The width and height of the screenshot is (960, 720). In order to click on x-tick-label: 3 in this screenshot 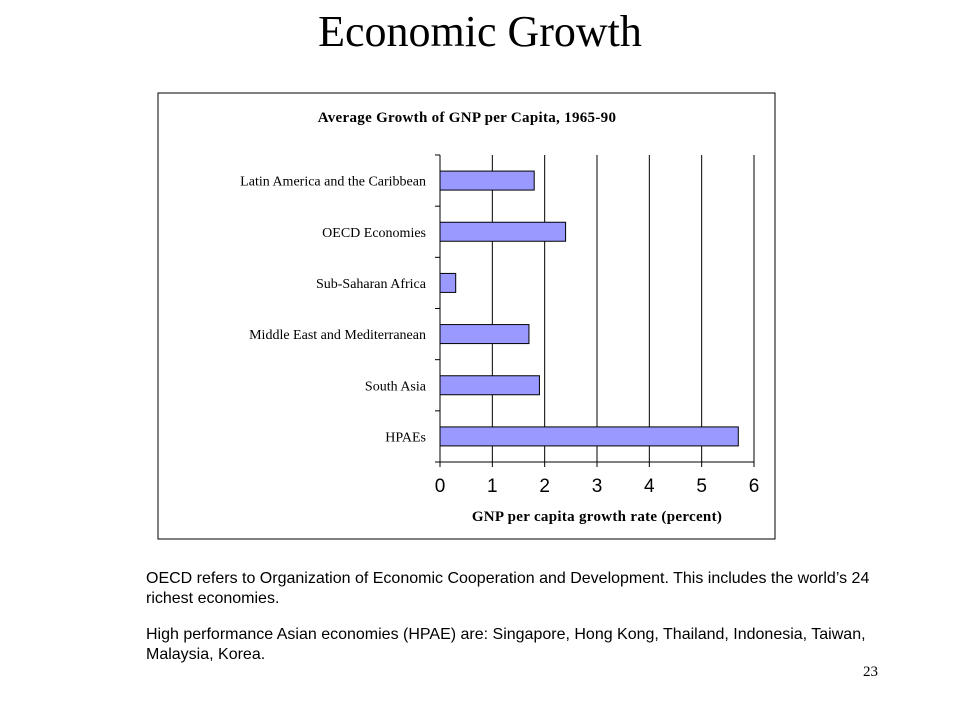, I will do `click(597, 486)`.